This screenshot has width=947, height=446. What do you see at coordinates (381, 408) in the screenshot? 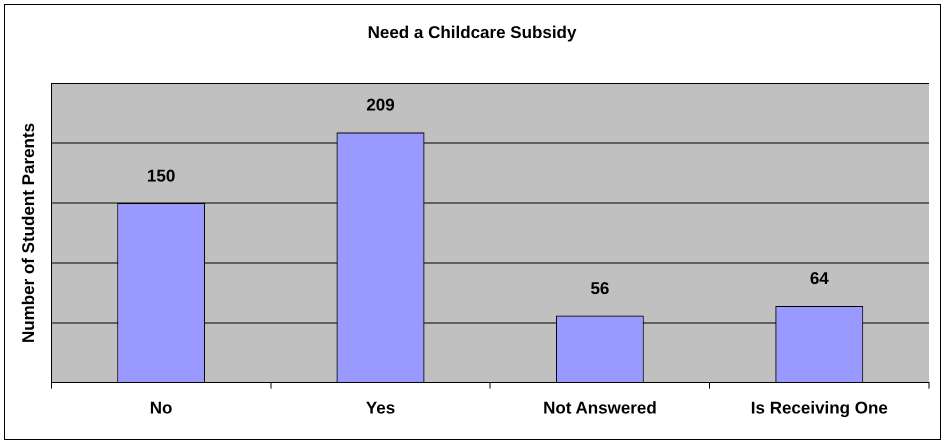
I see `x-tick-label: Yes` at bounding box center [381, 408].